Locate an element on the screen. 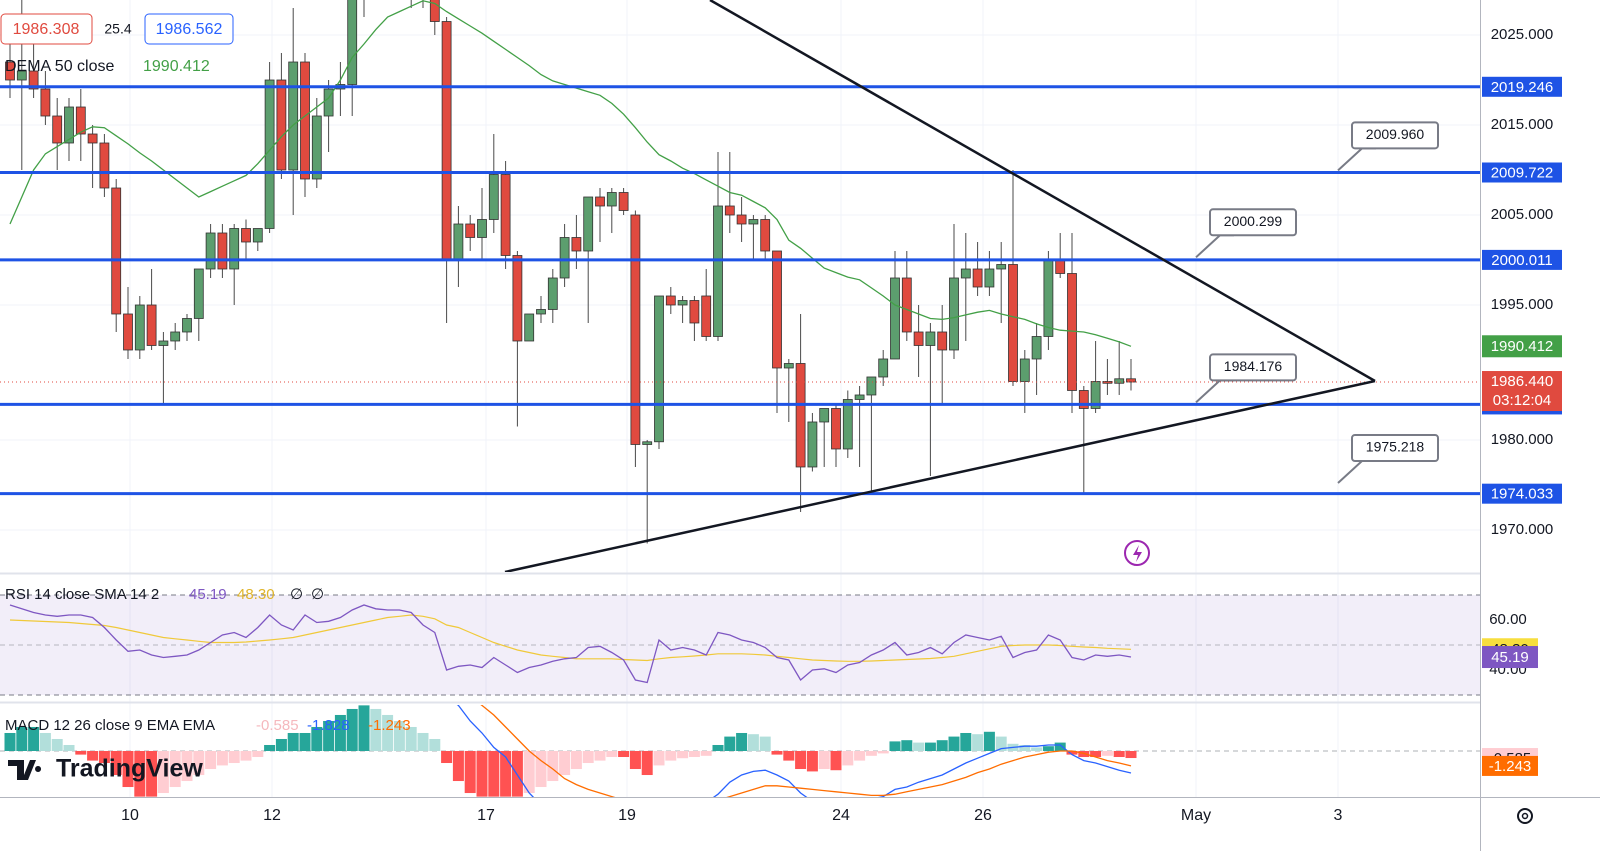  rsi-value: 45.19 is located at coordinates (208, 594).